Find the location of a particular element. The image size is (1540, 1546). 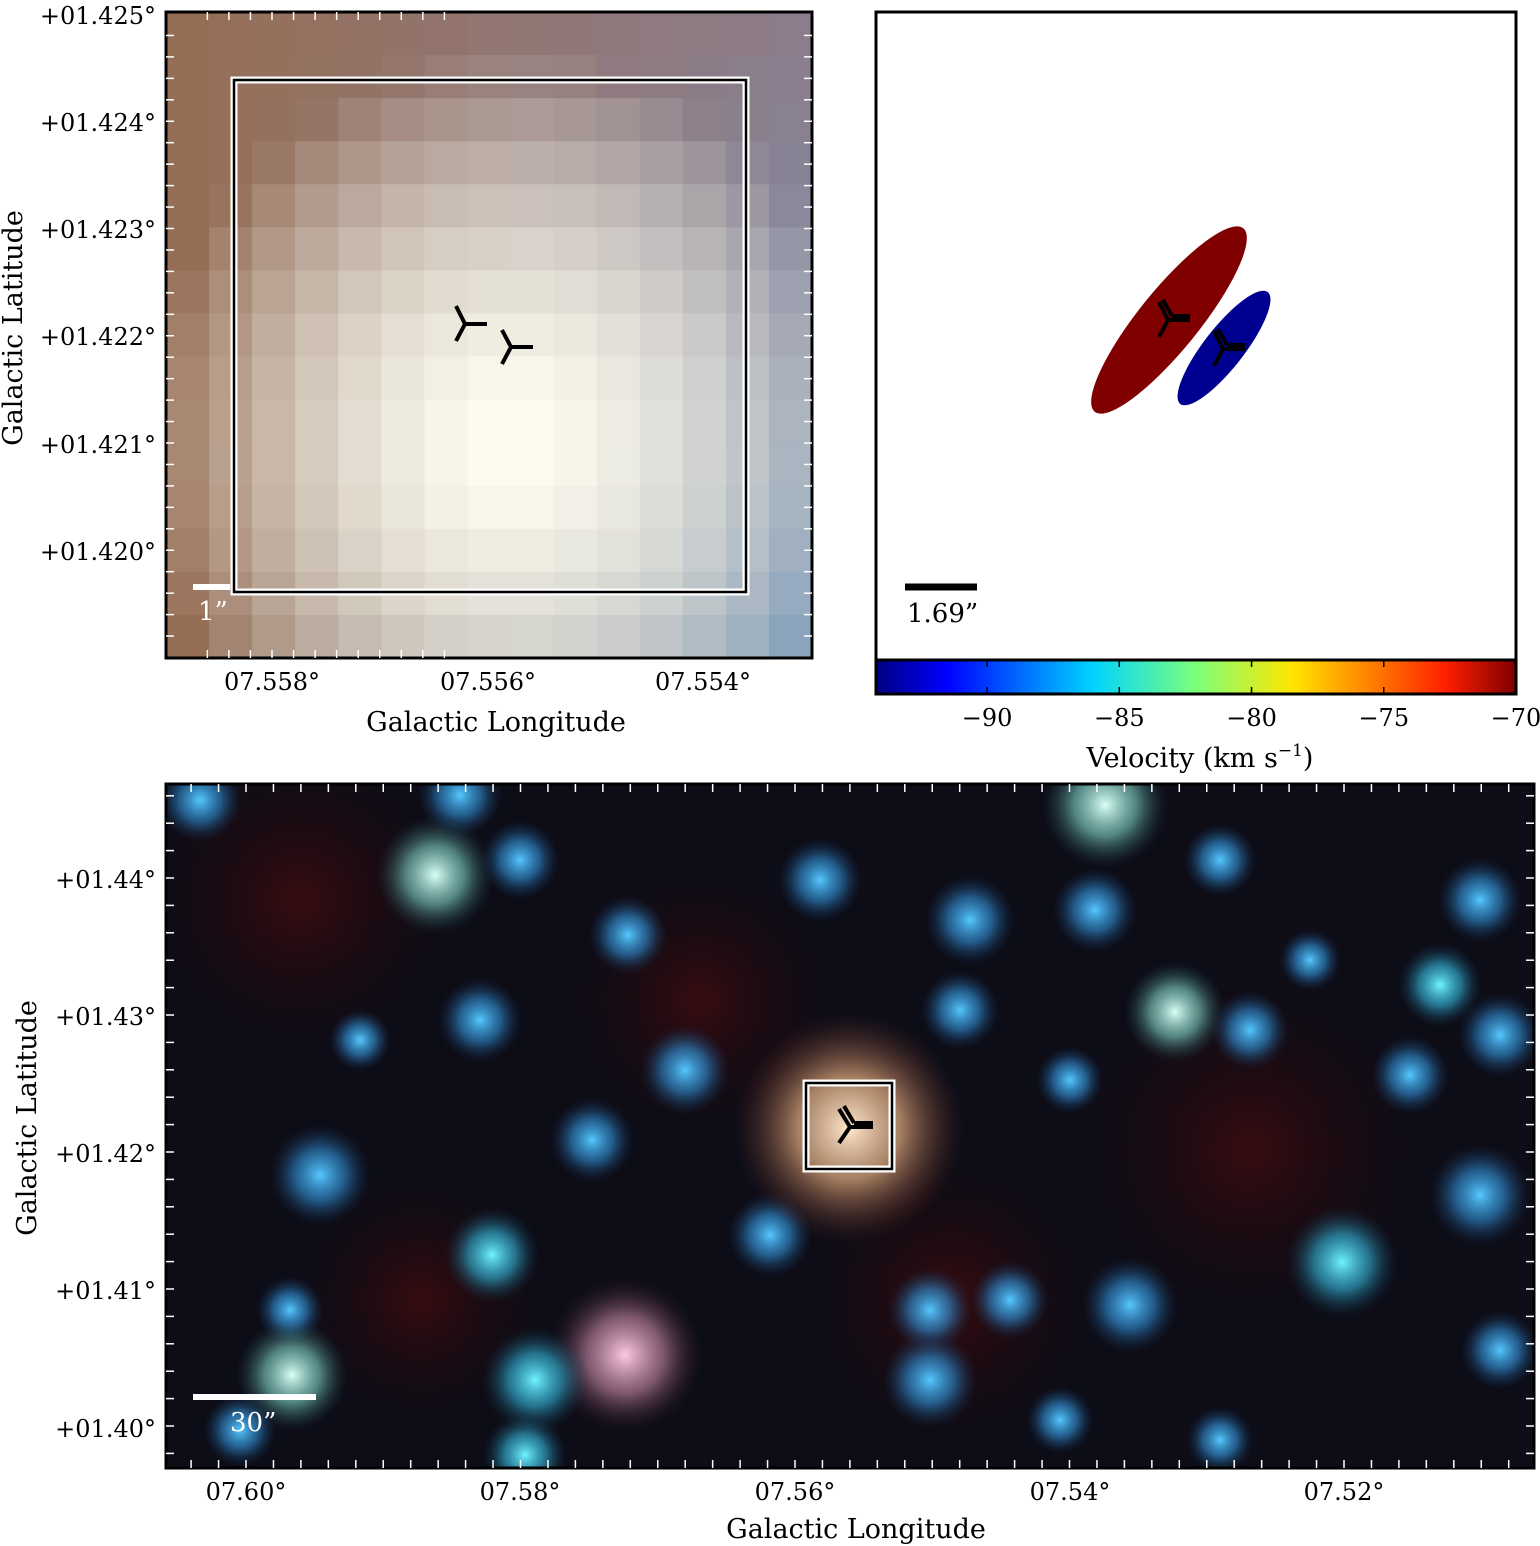

x-tick-label: 07.58° is located at coordinates (520, 1492).